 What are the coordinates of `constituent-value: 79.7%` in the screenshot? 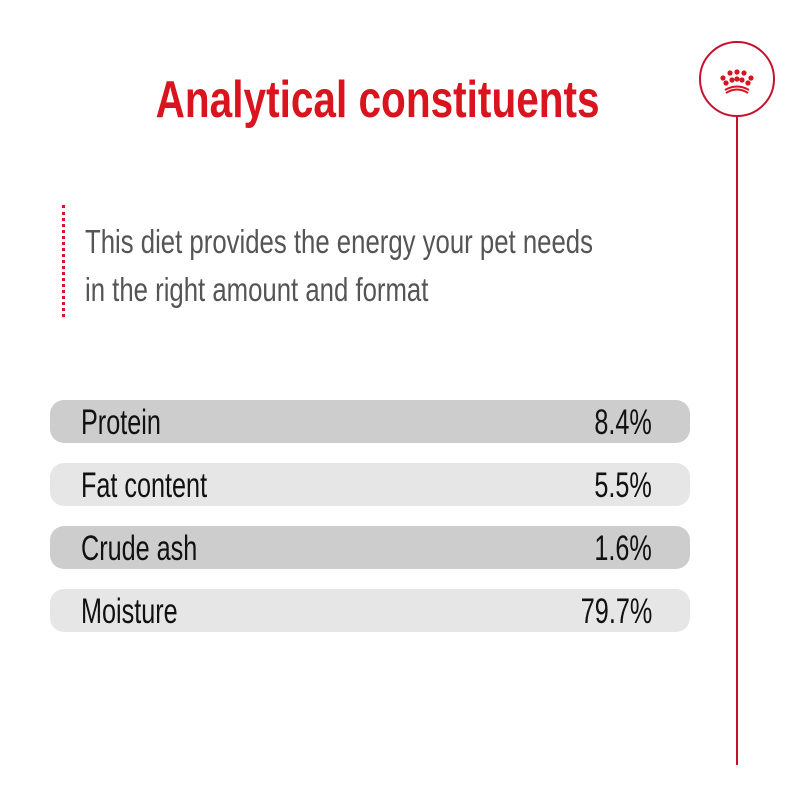 It's located at (616, 611).